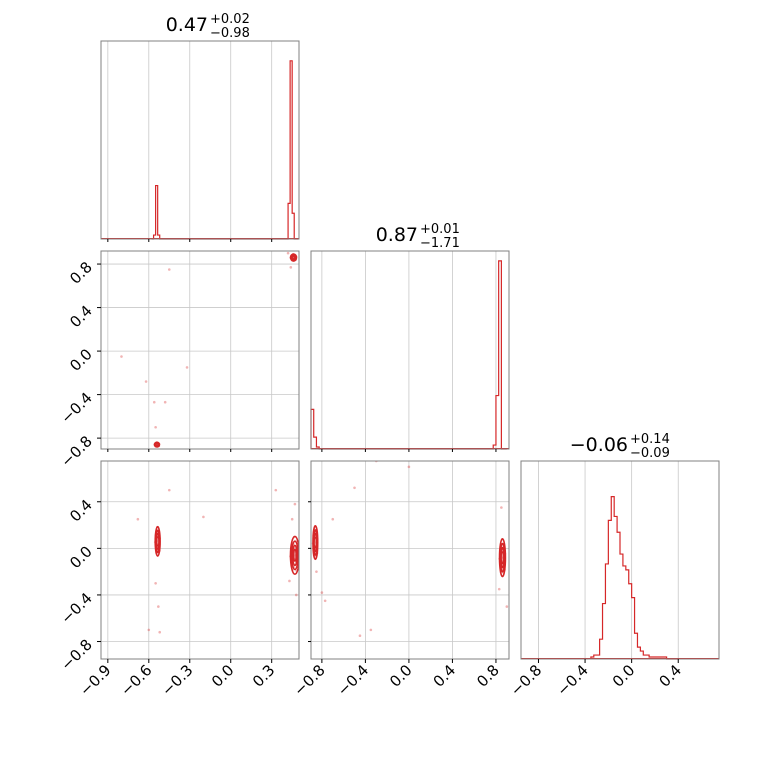  I want to click on title-minus: −0.98, so click(230, 33).